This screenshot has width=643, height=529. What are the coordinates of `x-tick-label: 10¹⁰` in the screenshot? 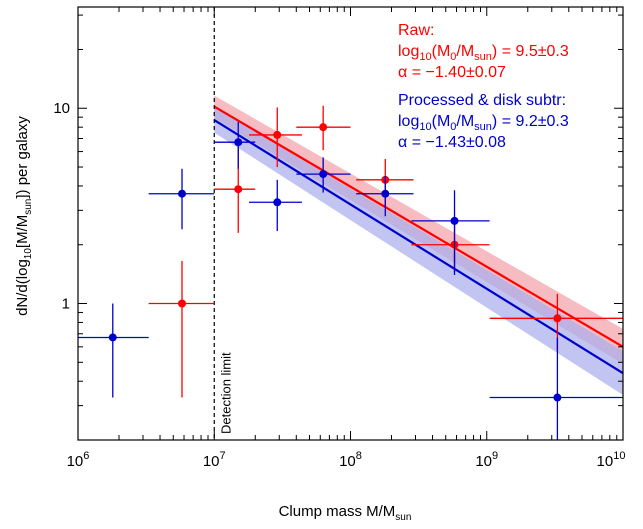 It's located at (611, 460).